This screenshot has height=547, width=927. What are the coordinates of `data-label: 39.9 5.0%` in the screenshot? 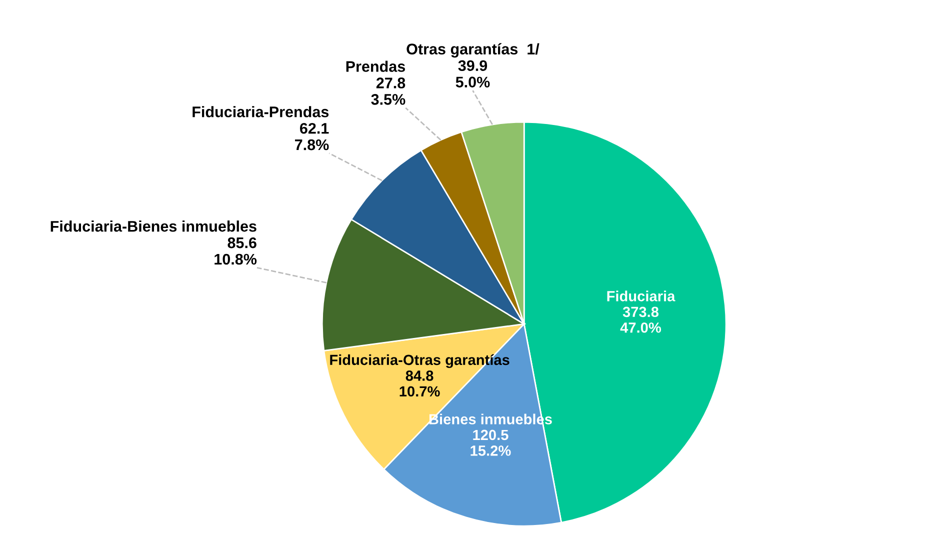 It's located at (473, 74).